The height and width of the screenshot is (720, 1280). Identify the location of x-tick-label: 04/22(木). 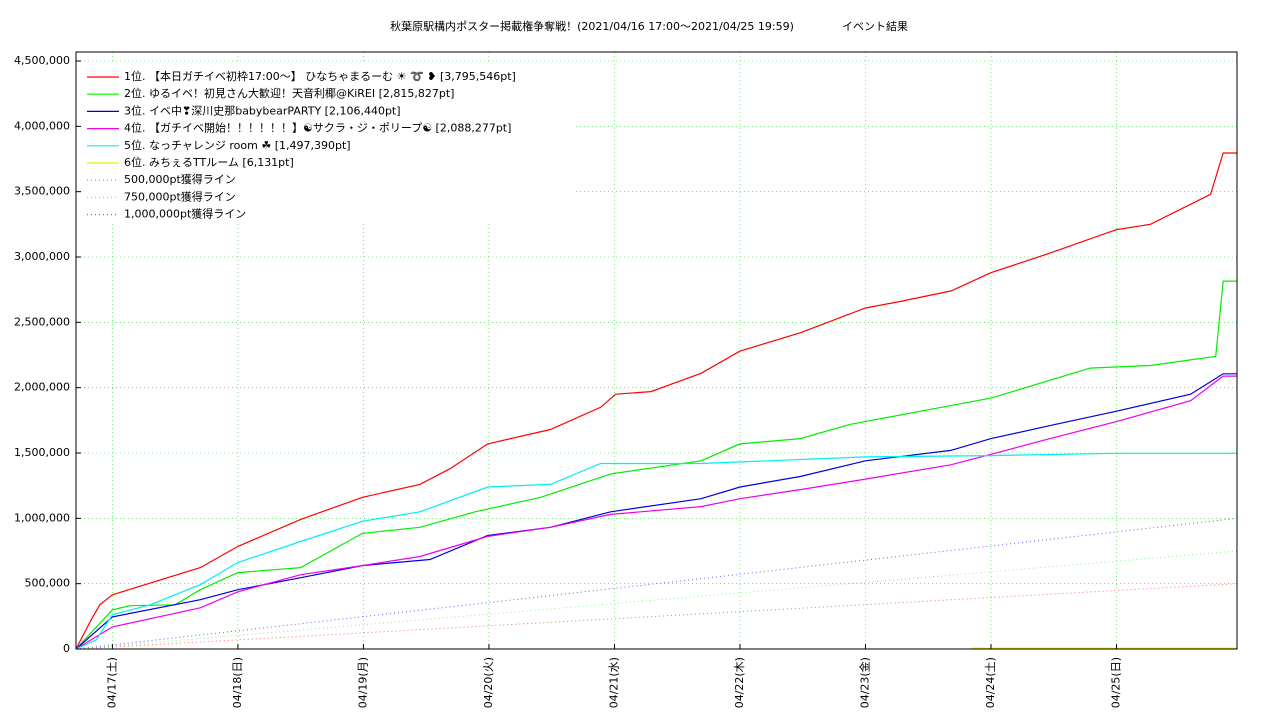
(739, 682).